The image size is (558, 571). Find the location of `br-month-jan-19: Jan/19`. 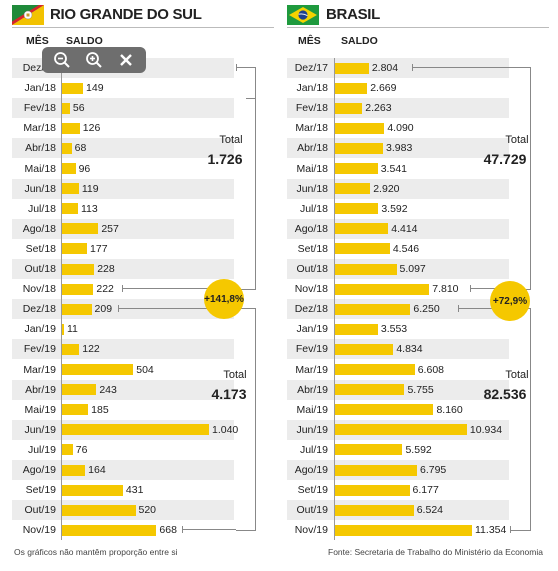

br-month-jan-19: Jan/19 is located at coordinates (312, 329).